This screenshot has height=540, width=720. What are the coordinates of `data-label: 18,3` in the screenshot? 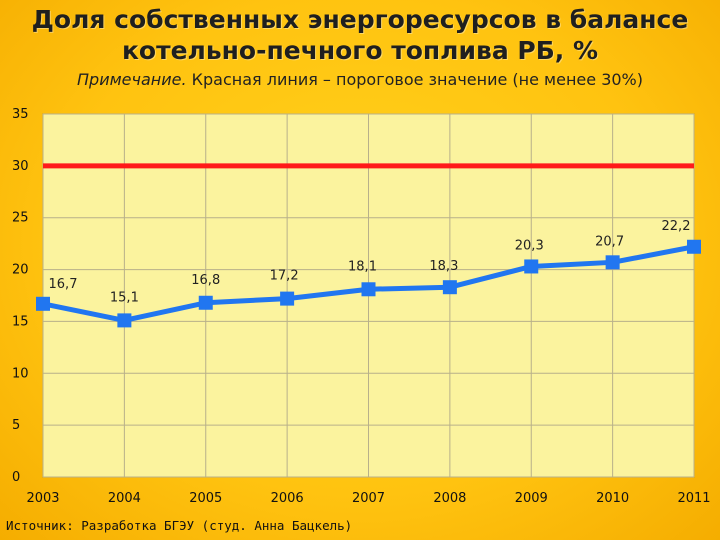 It's located at (443, 266).